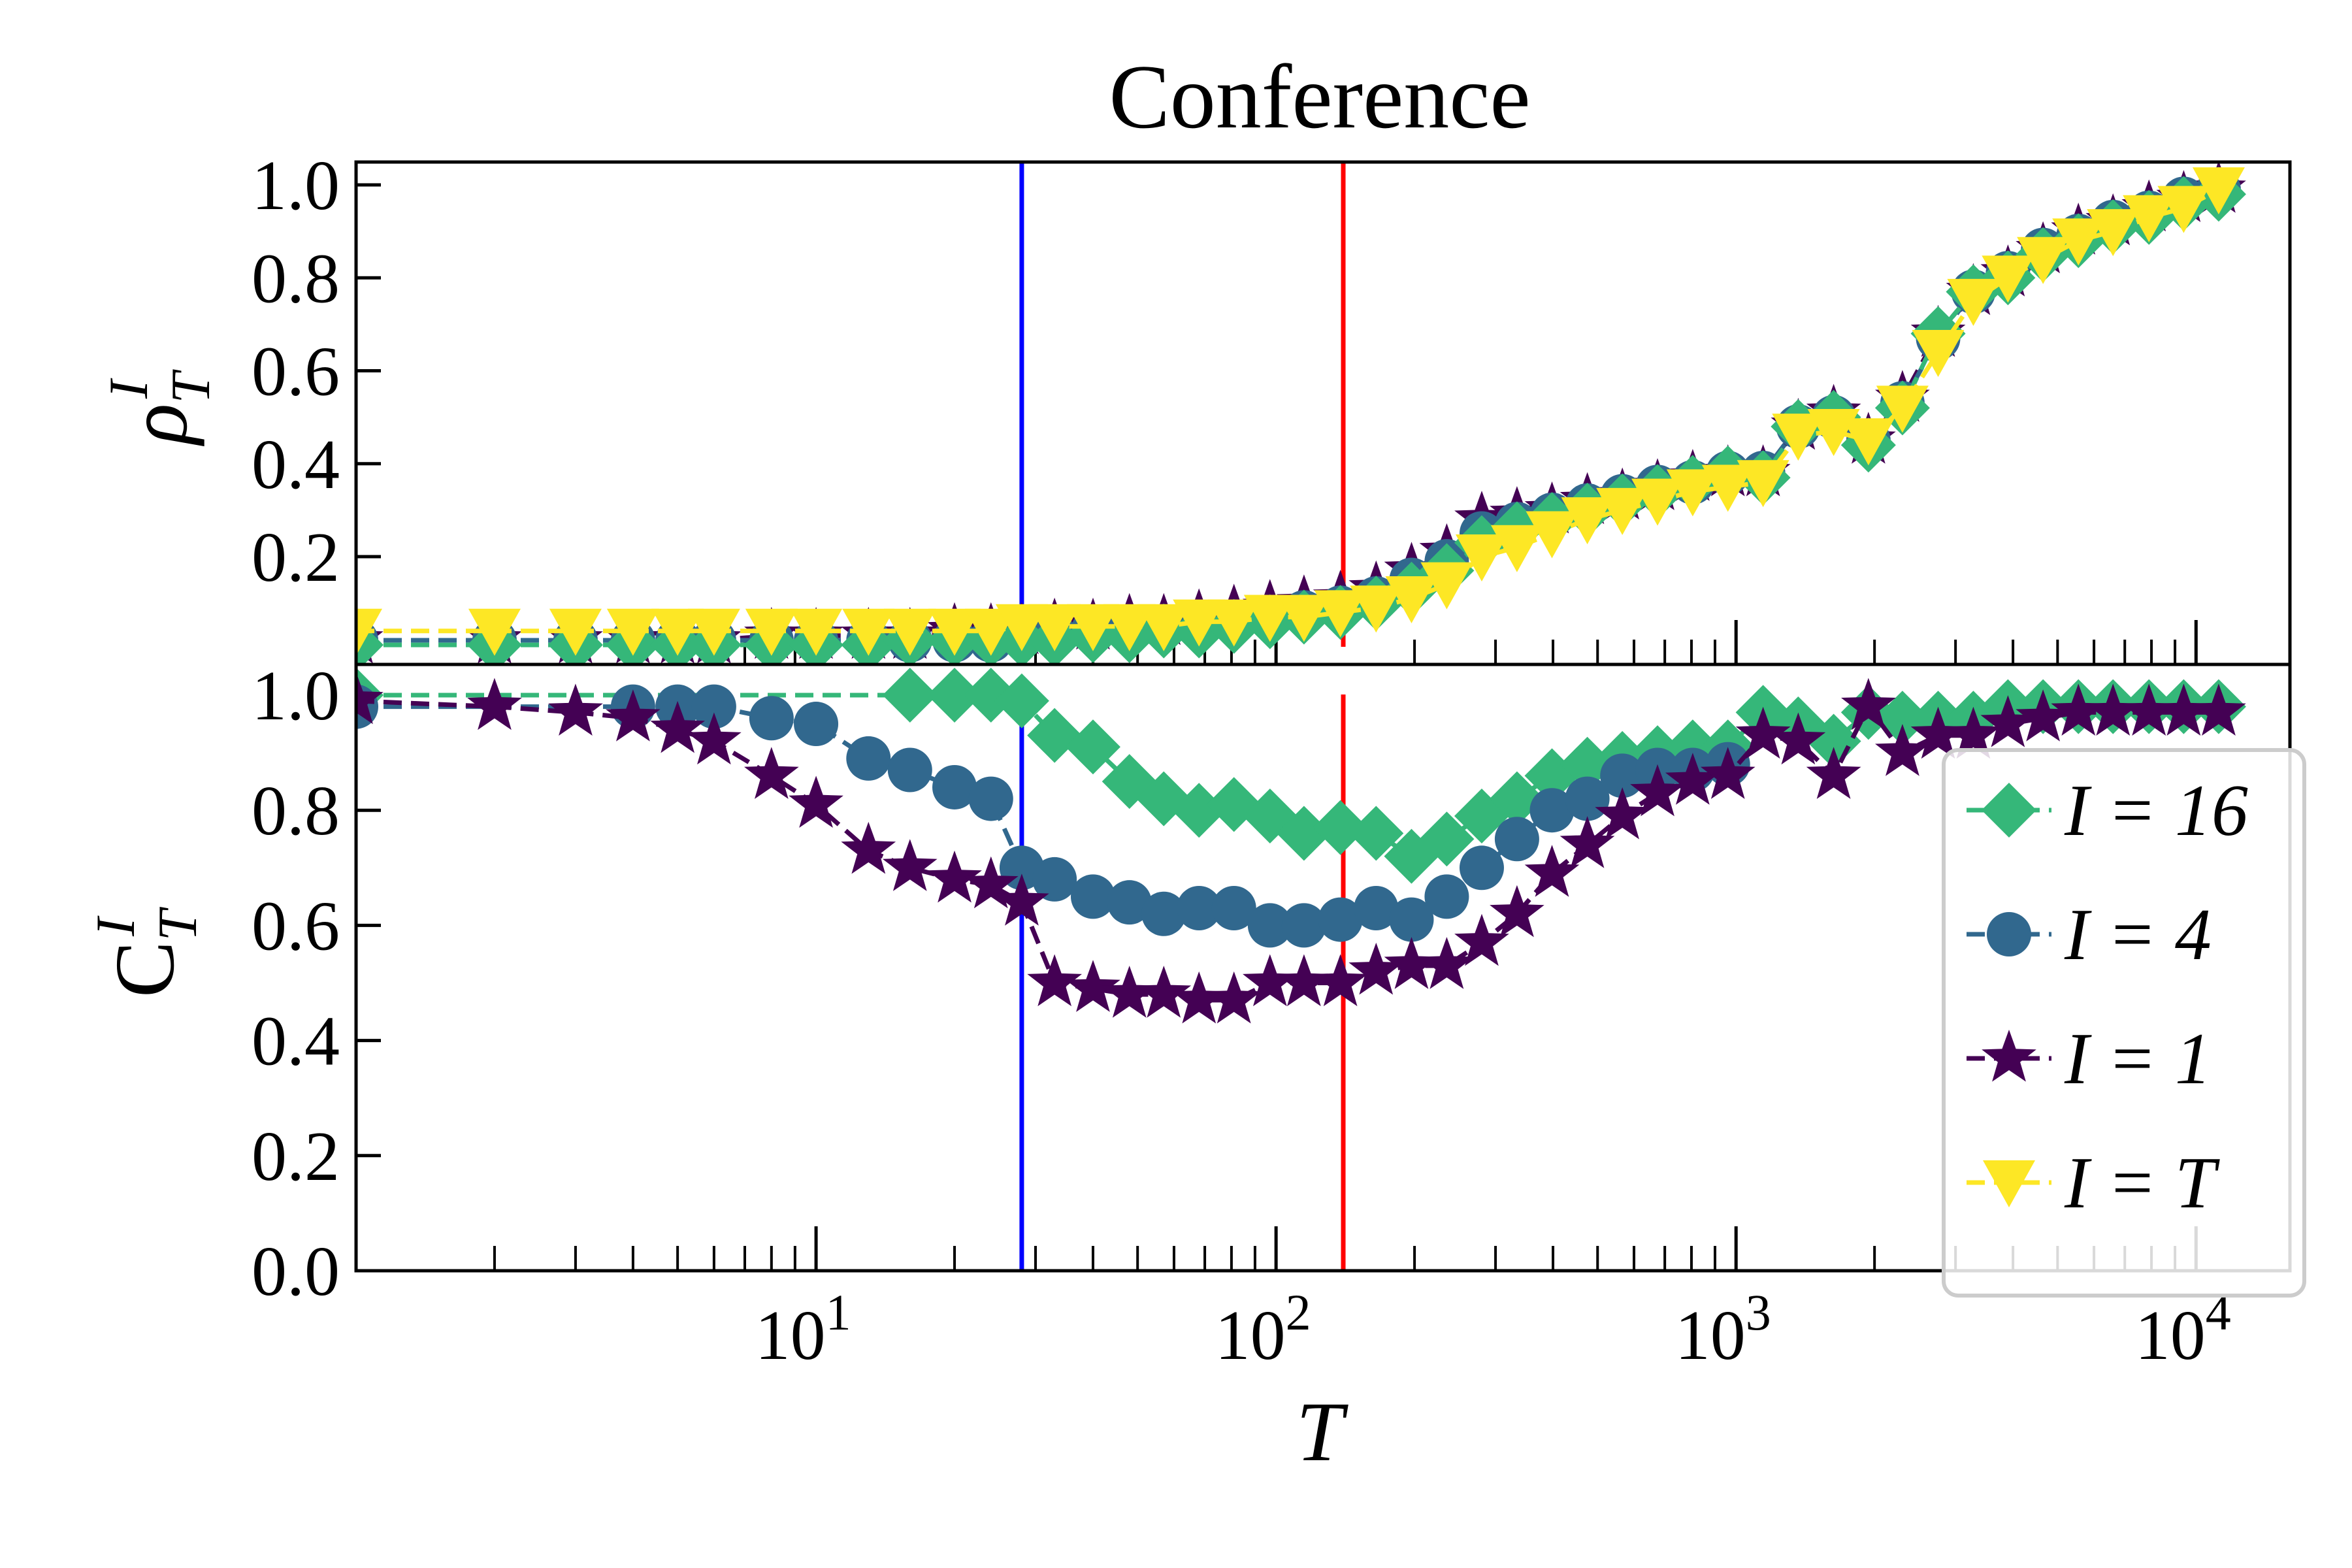 The height and width of the screenshot is (1568, 2352). What do you see at coordinates (296, 279) in the screenshot?
I see `y-tick-label: 0.8` at bounding box center [296, 279].